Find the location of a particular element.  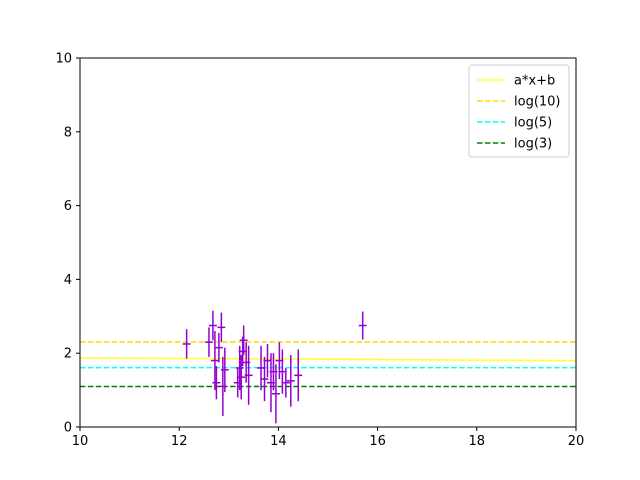

x-tick-label: 18 is located at coordinates (477, 441).